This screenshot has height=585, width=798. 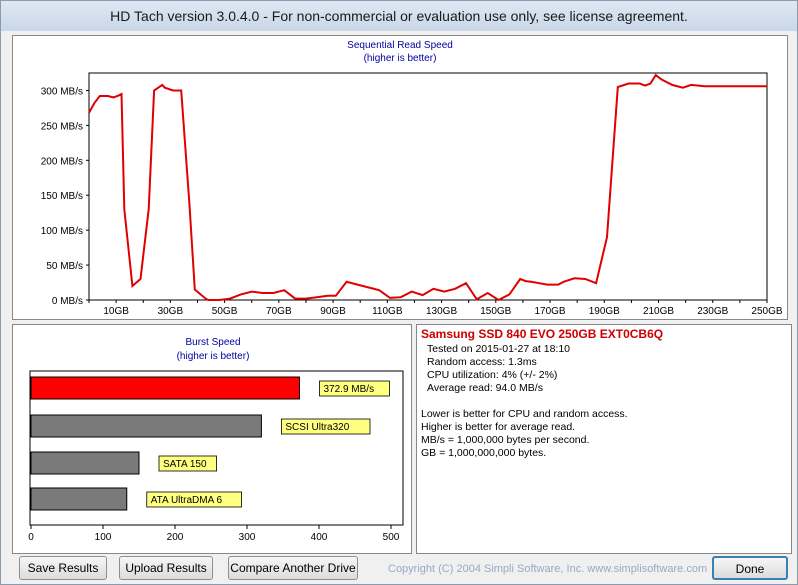 What do you see at coordinates (485, 388) in the screenshot?
I see `average-read: Average read: 94.0 MB/s` at bounding box center [485, 388].